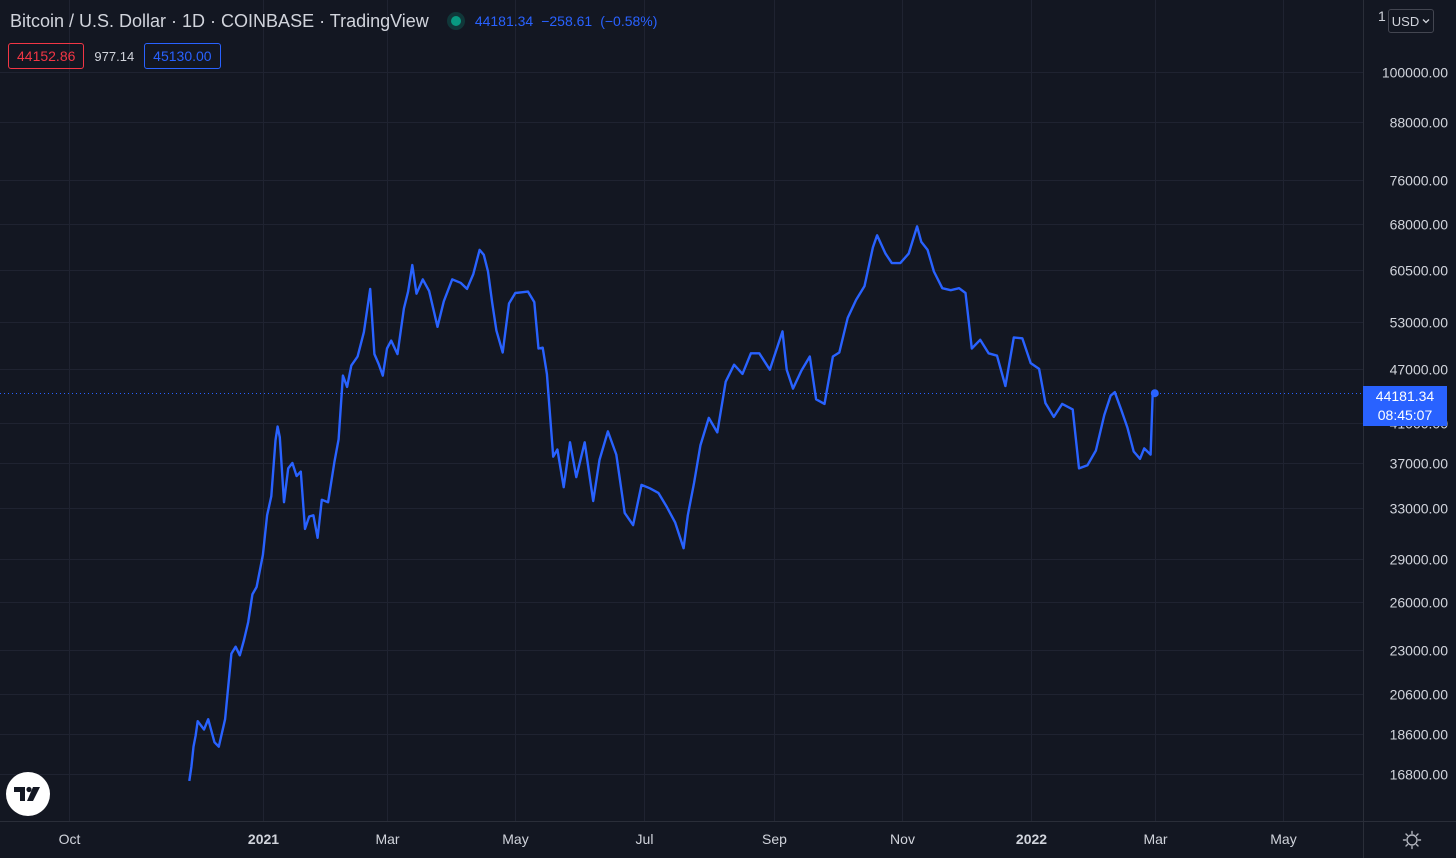 The height and width of the screenshot is (858, 1456). I want to click on x-tick-label: Jul, so click(645, 839).